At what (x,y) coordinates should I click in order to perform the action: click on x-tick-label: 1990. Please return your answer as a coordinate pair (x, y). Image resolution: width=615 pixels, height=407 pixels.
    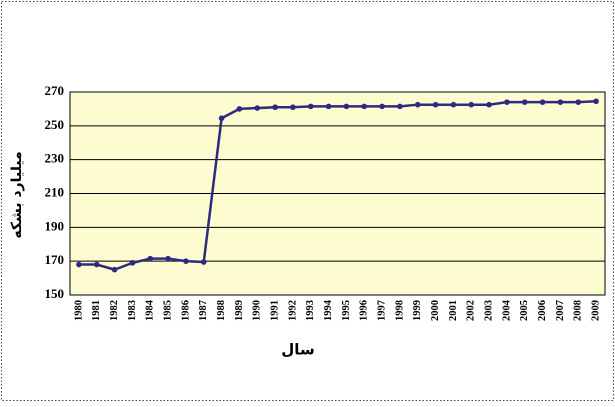
    Looking at the image, I should click on (257, 310).